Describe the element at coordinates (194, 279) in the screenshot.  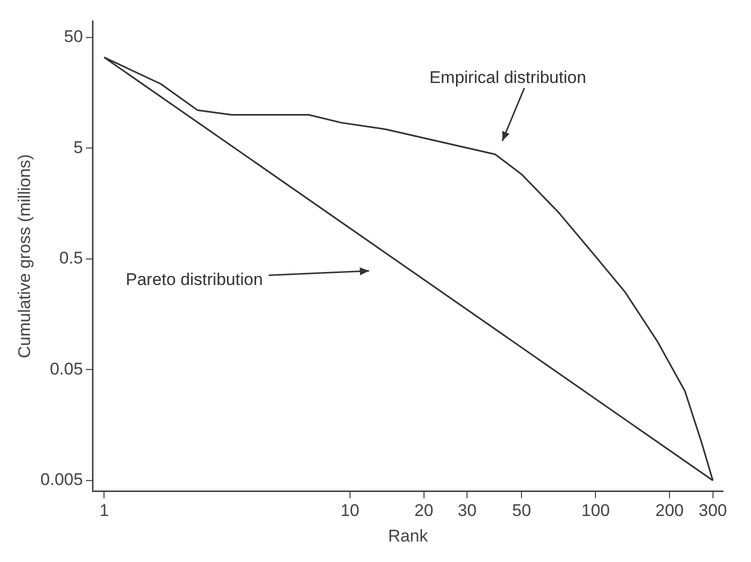
I see `annotation: Pareto distribution` at that location.